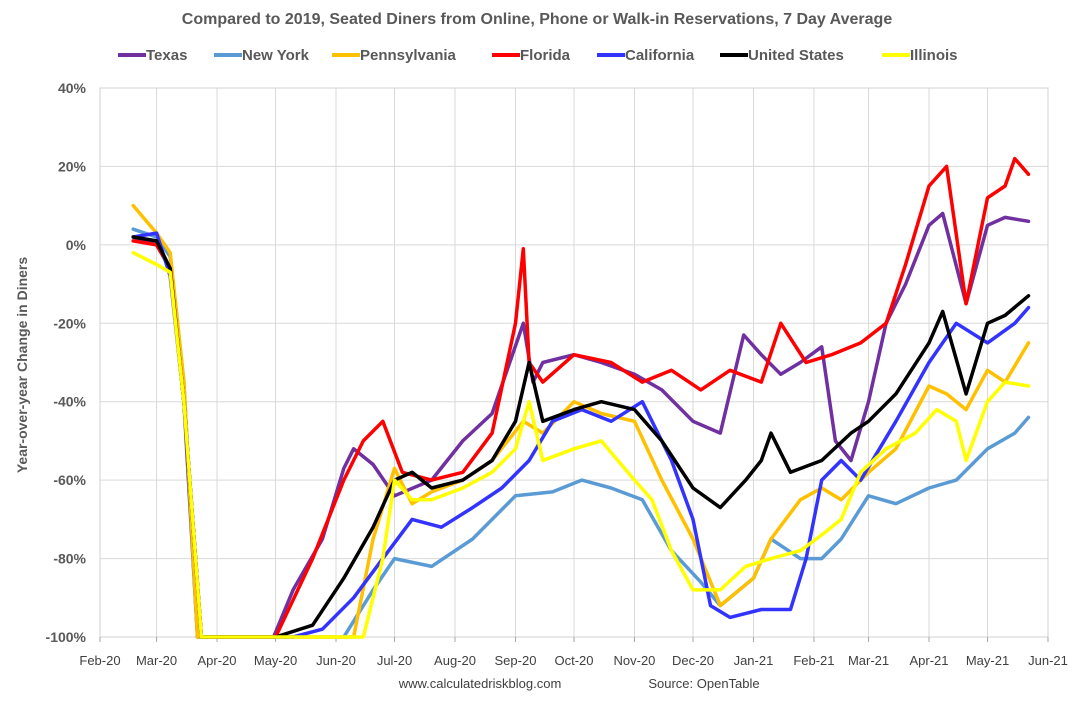 Image resolution: width=1076 pixels, height=708 pixels. Describe the element at coordinates (66, 362) in the screenshot. I see `y-axis: 40% 20% 0% -20% -40% -60% -80% -100%` at that location.